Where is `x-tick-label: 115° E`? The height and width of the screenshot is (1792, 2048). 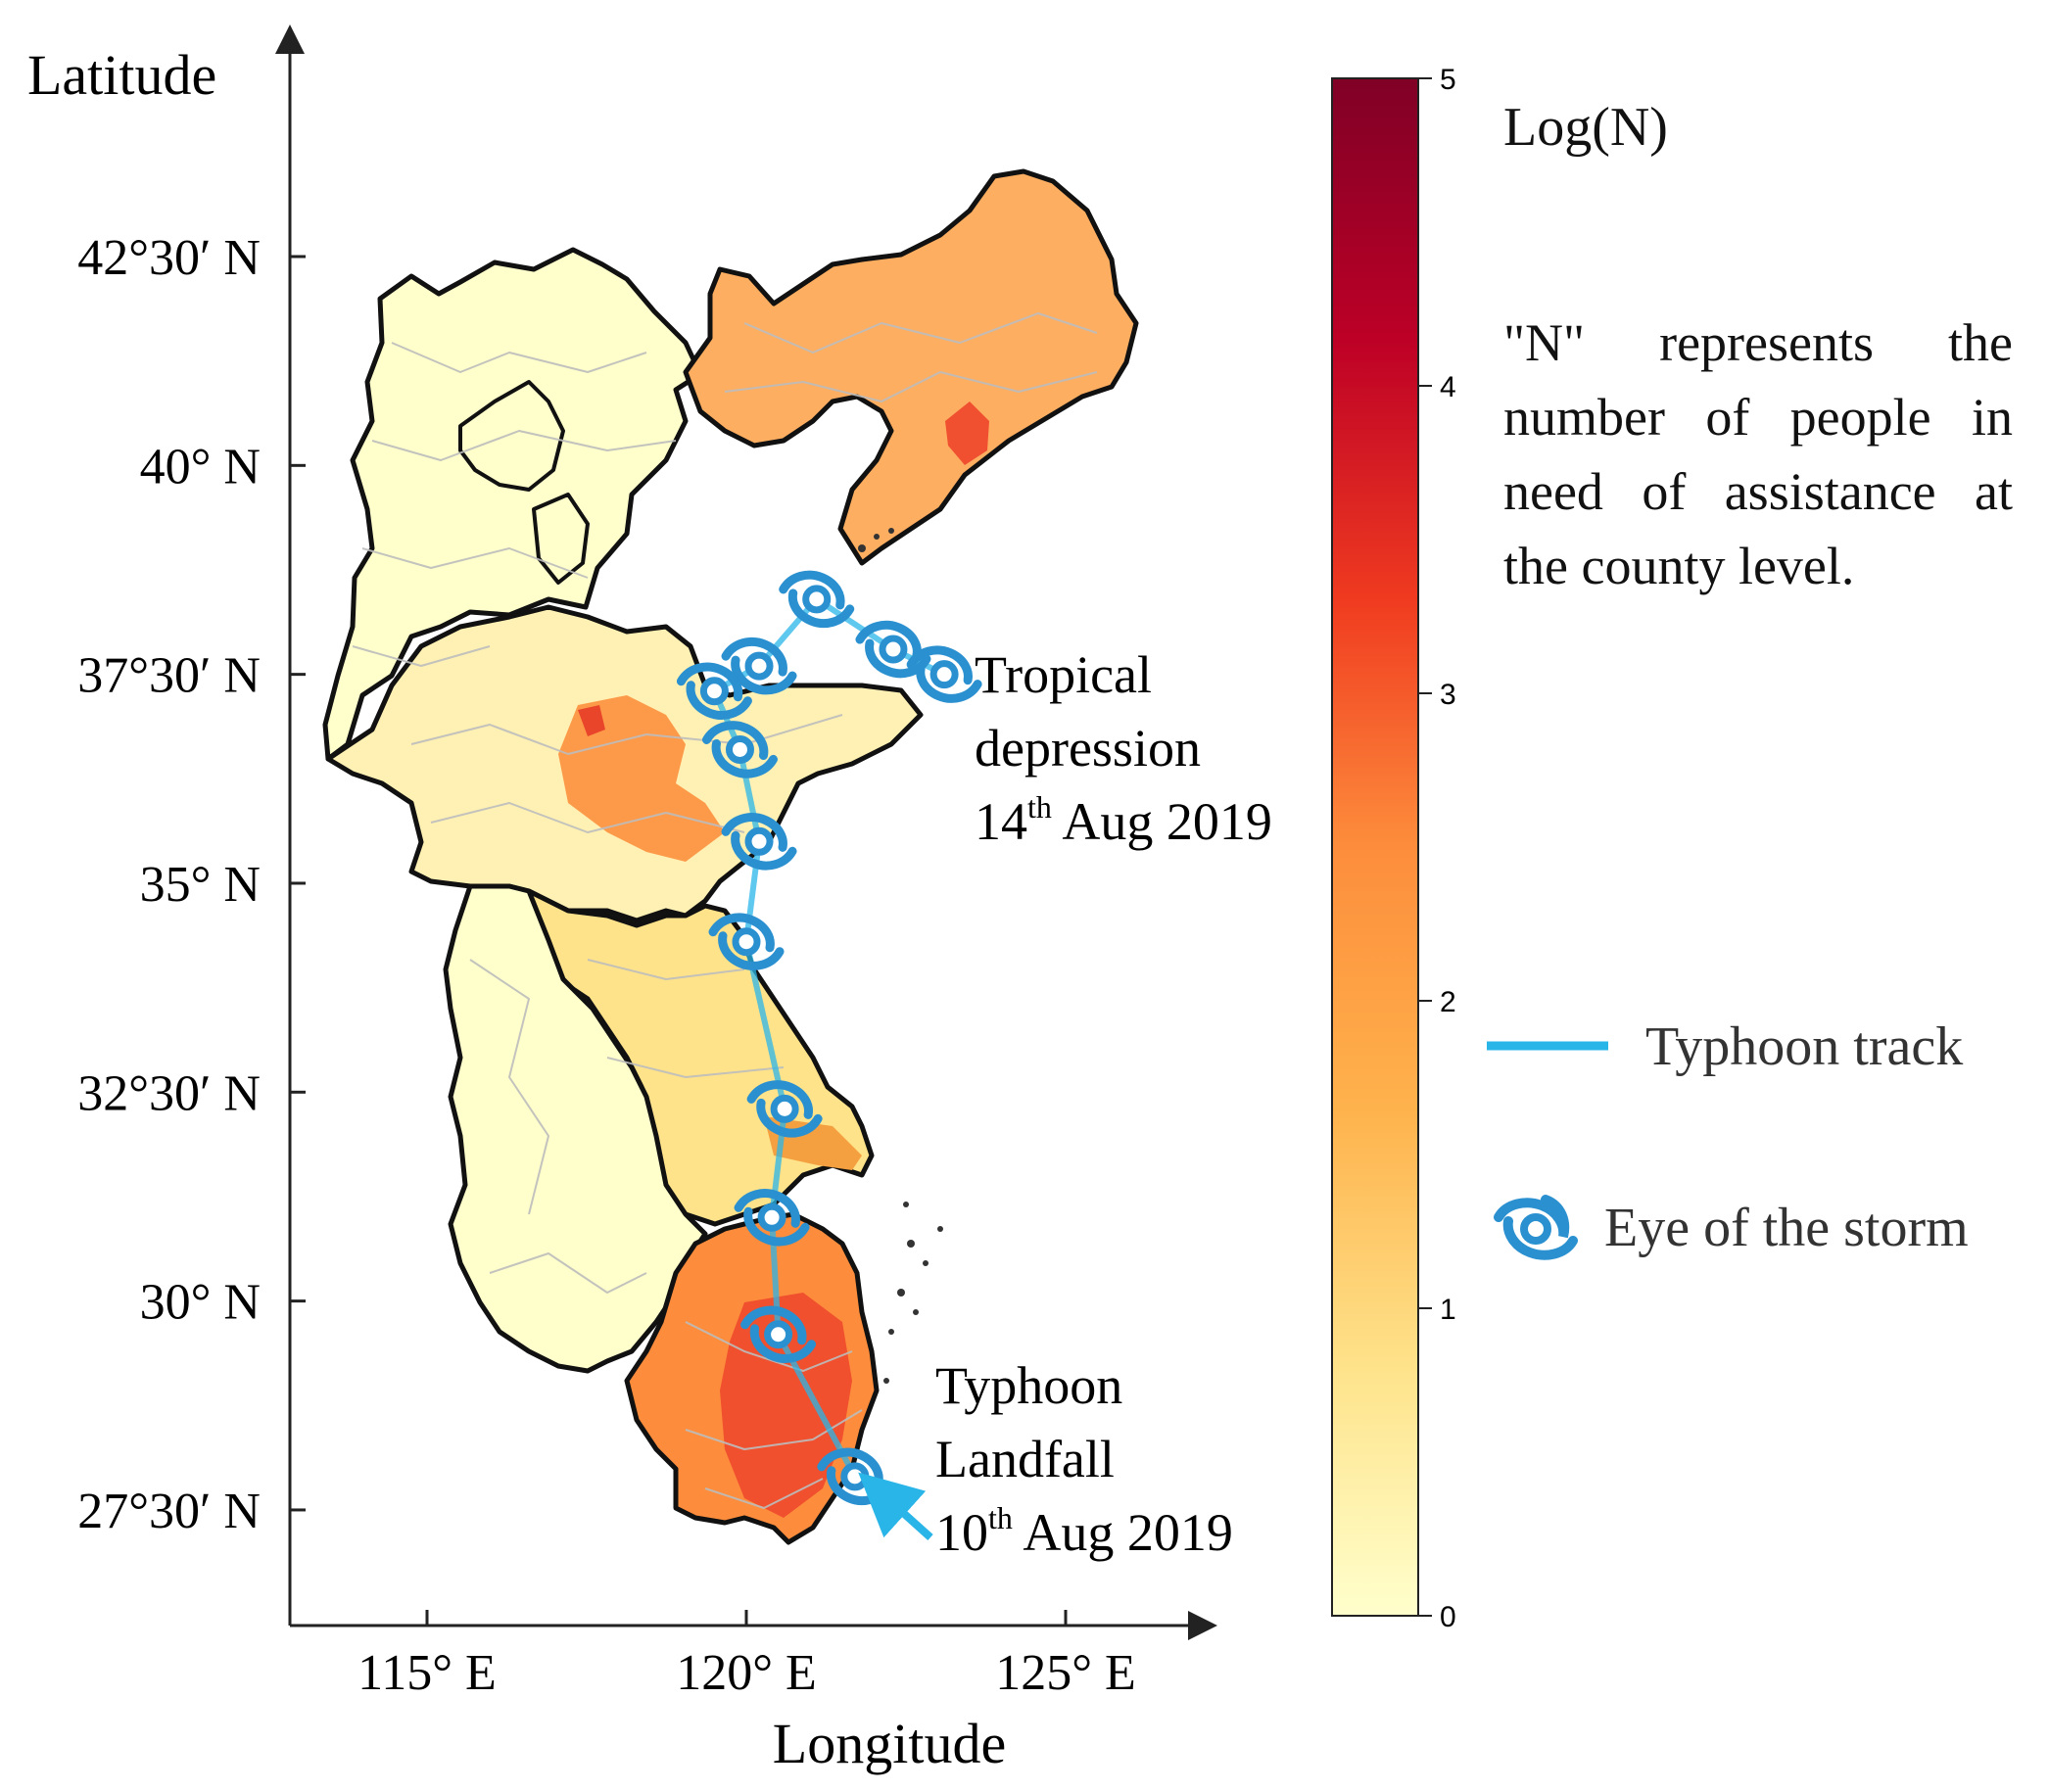 x-tick-label: 115° E is located at coordinates (427, 1673).